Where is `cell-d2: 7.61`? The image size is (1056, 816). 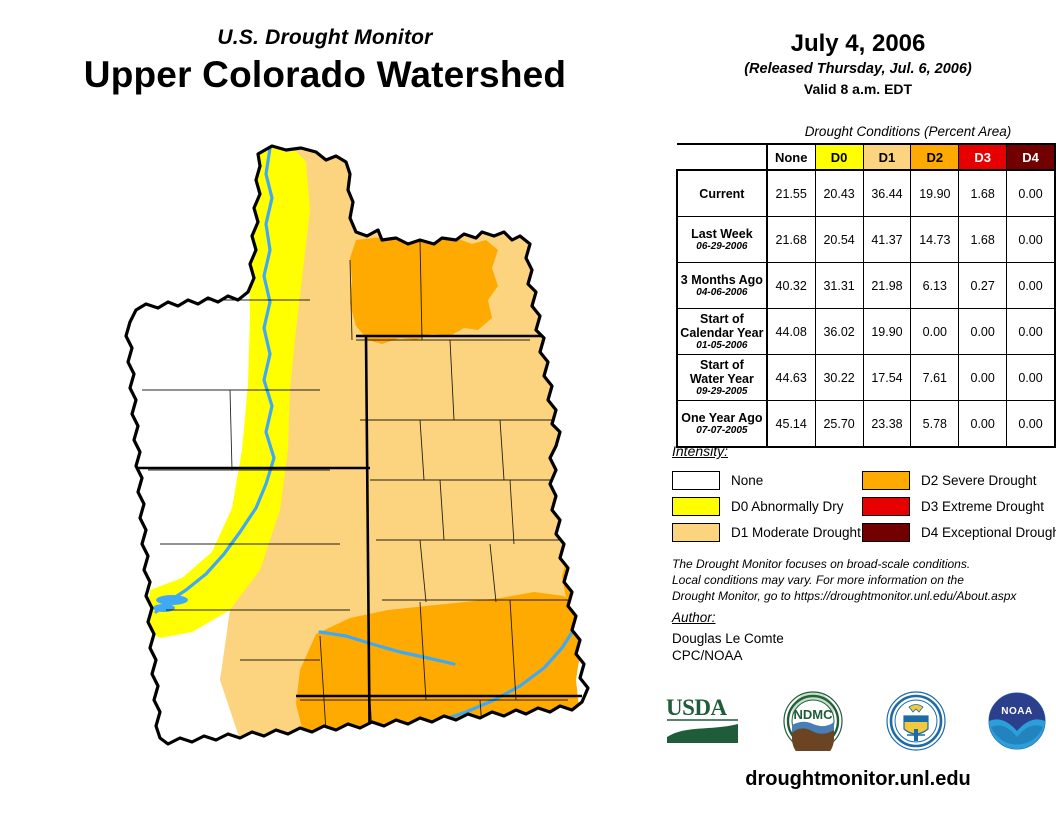 cell-d2: 7.61 is located at coordinates (935, 377).